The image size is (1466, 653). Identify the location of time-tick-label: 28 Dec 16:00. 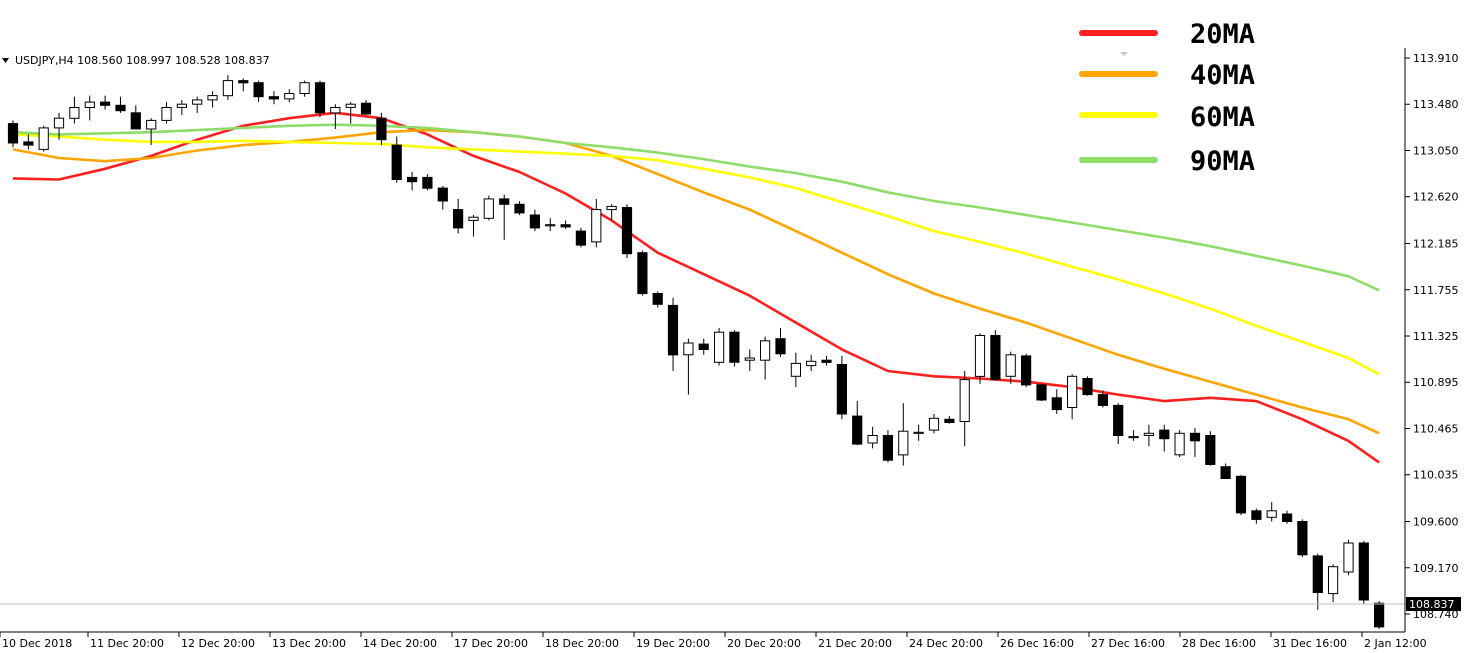
(1219, 643).